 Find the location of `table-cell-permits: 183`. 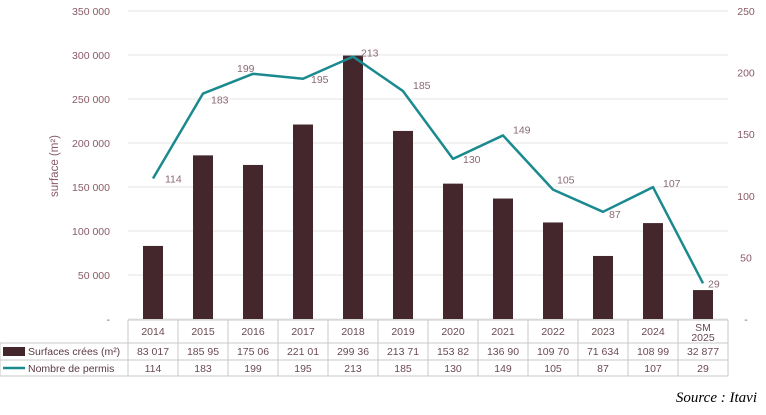

table-cell-permits: 183 is located at coordinates (203, 369).